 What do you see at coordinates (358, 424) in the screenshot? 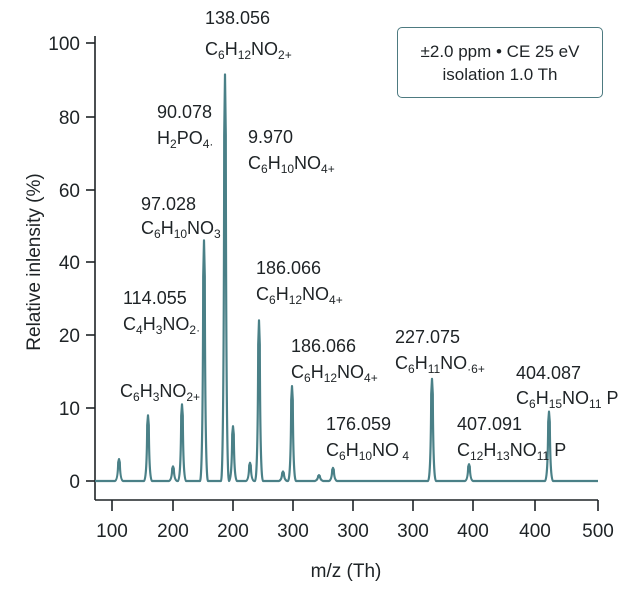
I see `peak-mass-label: 176.059` at bounding box center [358, 424].